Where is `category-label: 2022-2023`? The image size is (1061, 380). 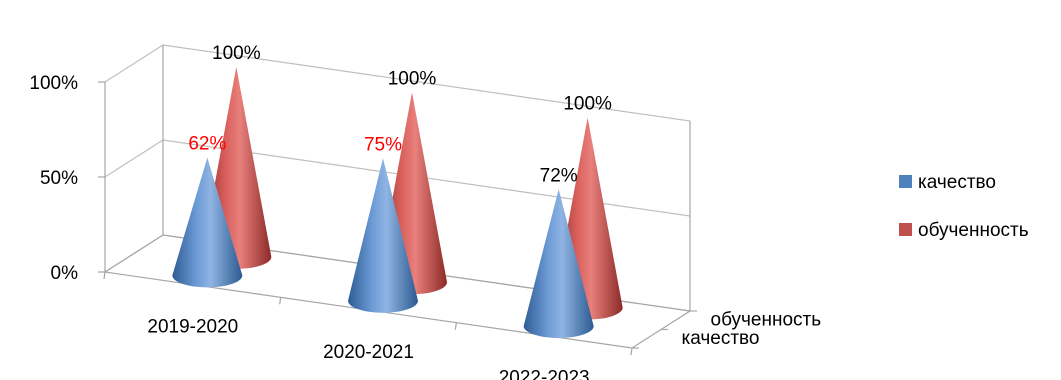 category-label: 2022-2023 is located at coordinates (544, 373).